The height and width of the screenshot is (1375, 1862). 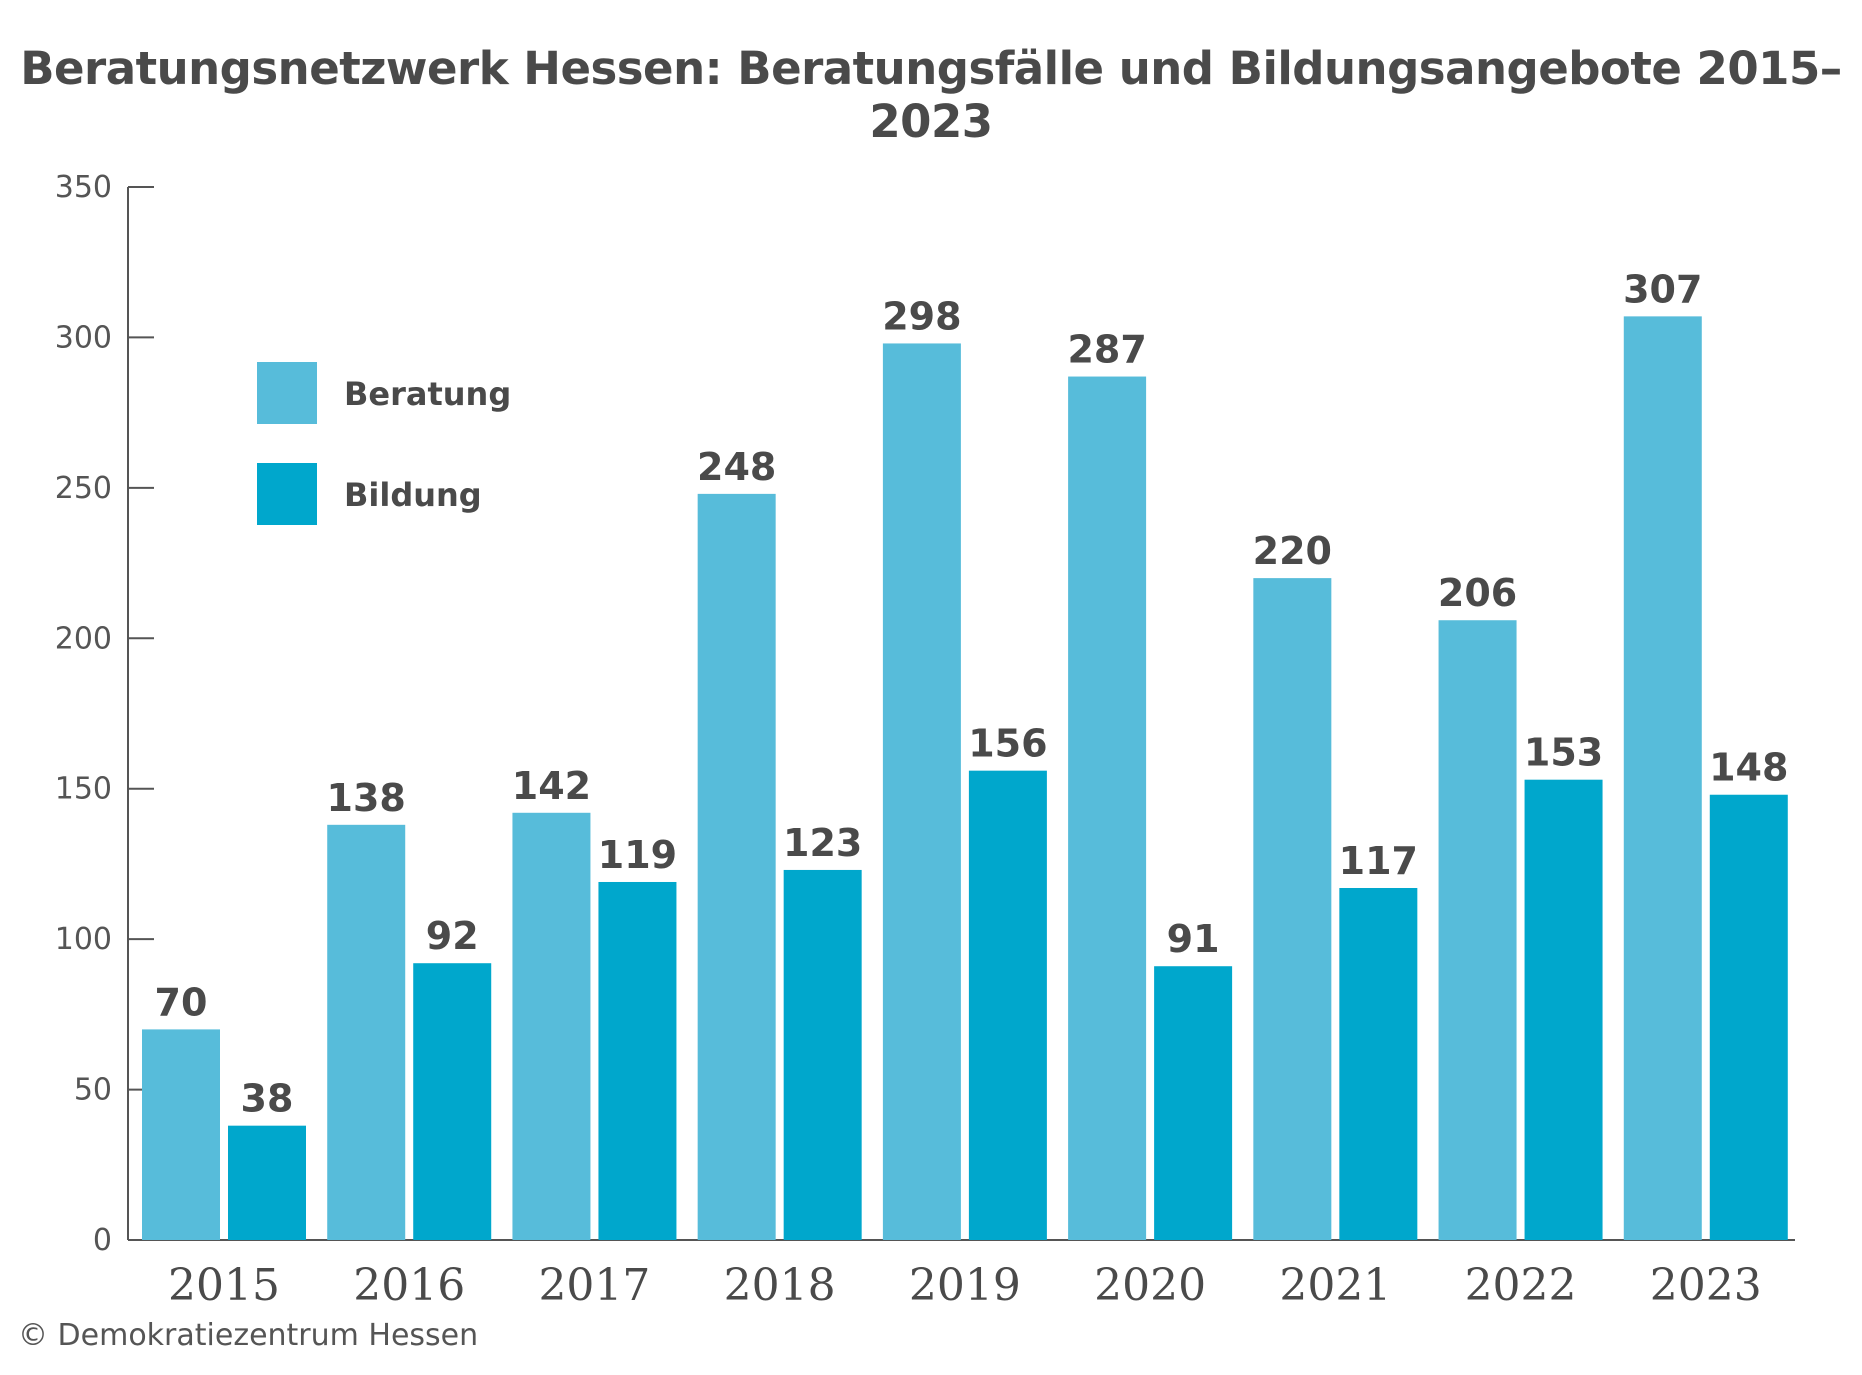 What do you see at coordinates (822, 1054) in the screenshot?
I see `bar-bildung-2018` at bounding box center [822, 1054].